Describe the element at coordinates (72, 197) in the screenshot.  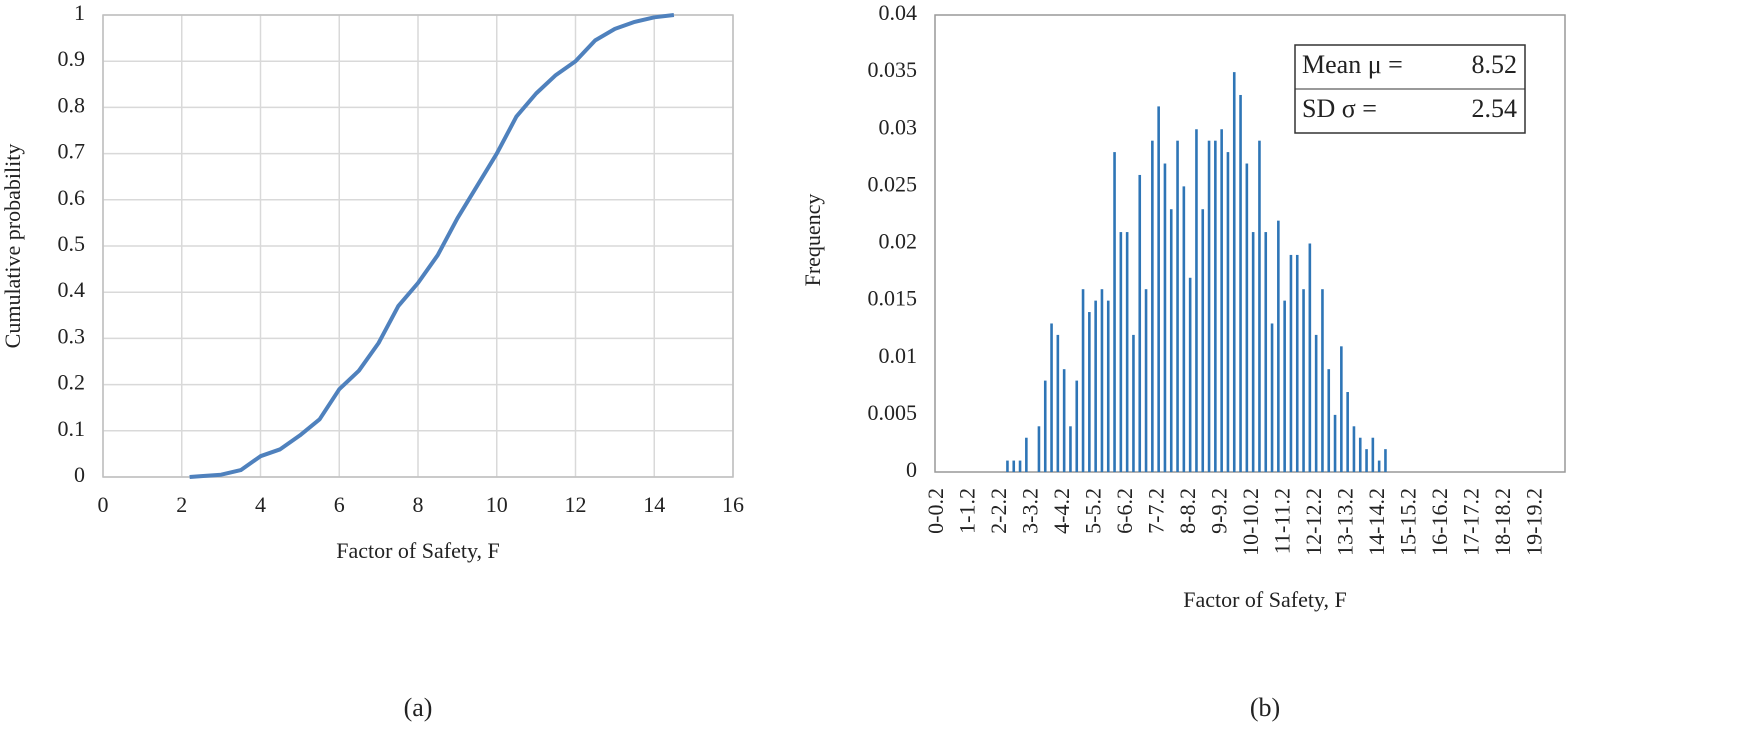
I see `y-tick-label: 0.6` at that location.